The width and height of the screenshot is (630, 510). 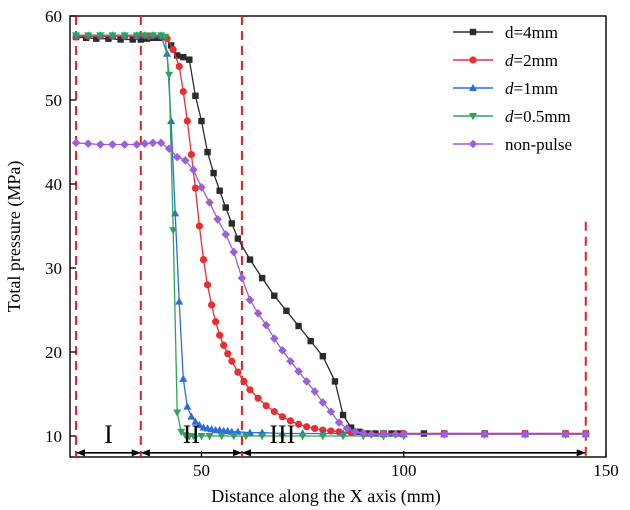 What do you see at coordinates (53, 352) in the screenshot?
I see `y-tick-label: 20` at bounding box center [53, 352].